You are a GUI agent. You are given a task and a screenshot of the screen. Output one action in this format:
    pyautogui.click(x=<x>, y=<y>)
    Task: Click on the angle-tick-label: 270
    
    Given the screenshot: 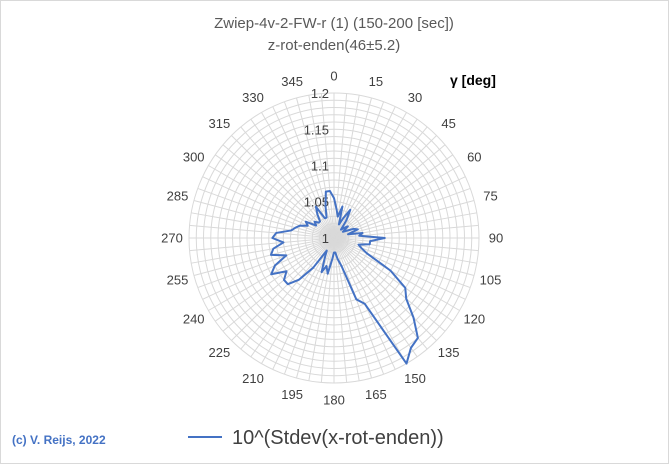 What is the action you would take?
    pyautogui.click(x=172, y=238)
    